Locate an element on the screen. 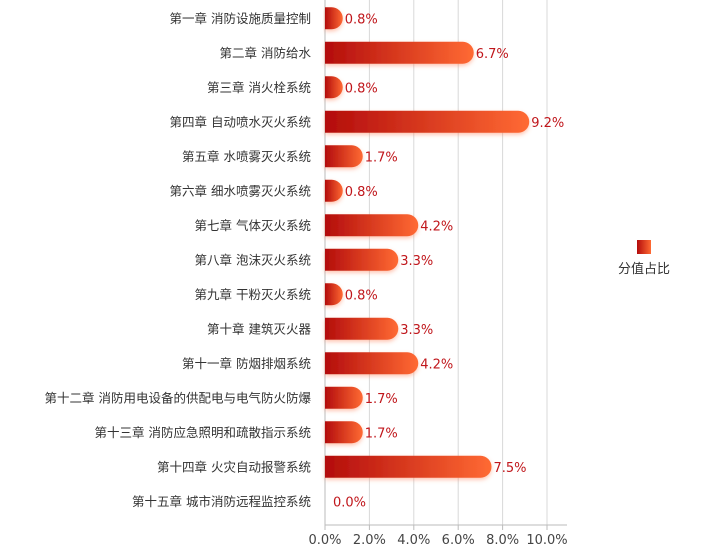  category-label: 第八章 泡沫灭火系统 is located at coordinates (253, 259).